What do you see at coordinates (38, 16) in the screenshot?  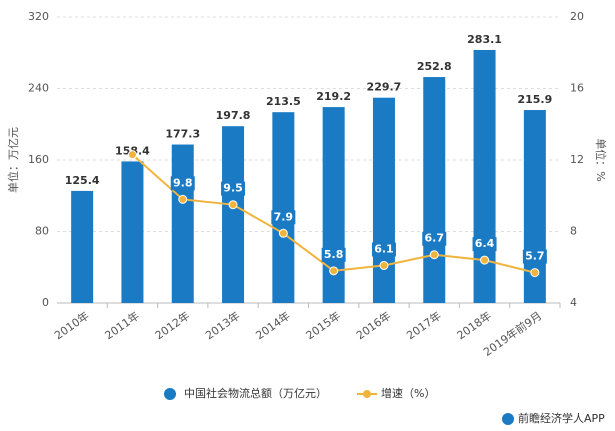 I see `y-tick-label: 320` at bounding box center [38, 16].